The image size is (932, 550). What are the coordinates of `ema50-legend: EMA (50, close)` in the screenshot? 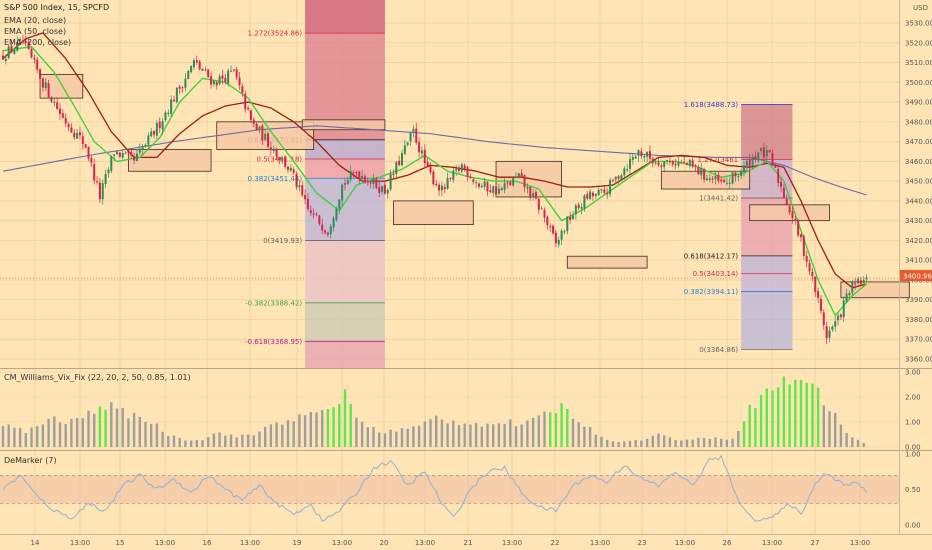 It's located at (35, 31).